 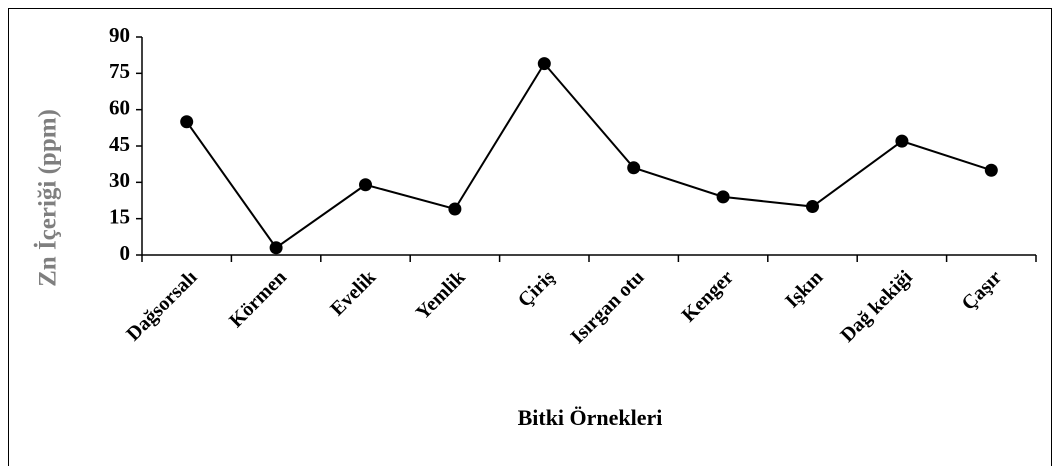 I want to click on y-tick-label: 75, so click(x=119, y=71).